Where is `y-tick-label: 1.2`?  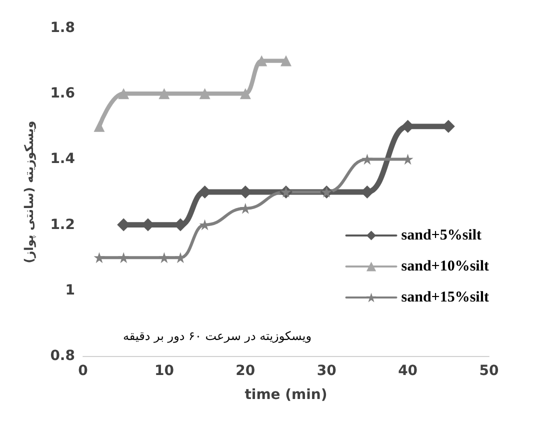
y-tick-label: 1.2 is located at coordinates (62, 224).